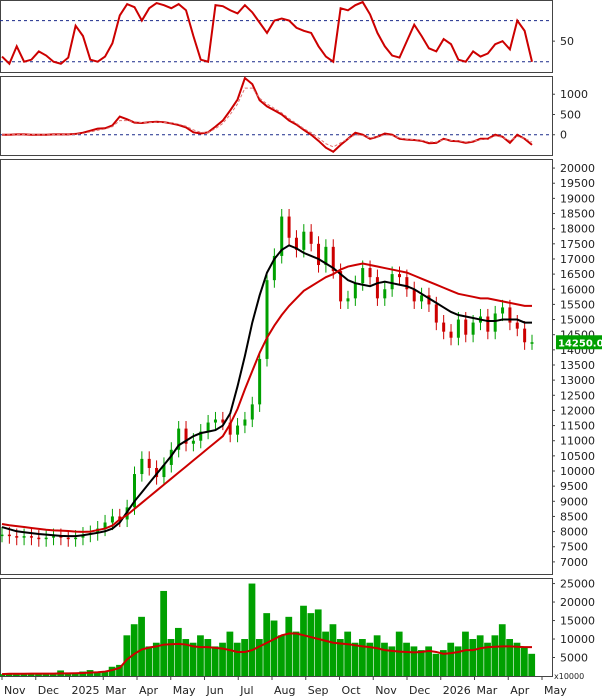  I want to click on y-tick-label: 12000, so click(577, 410).